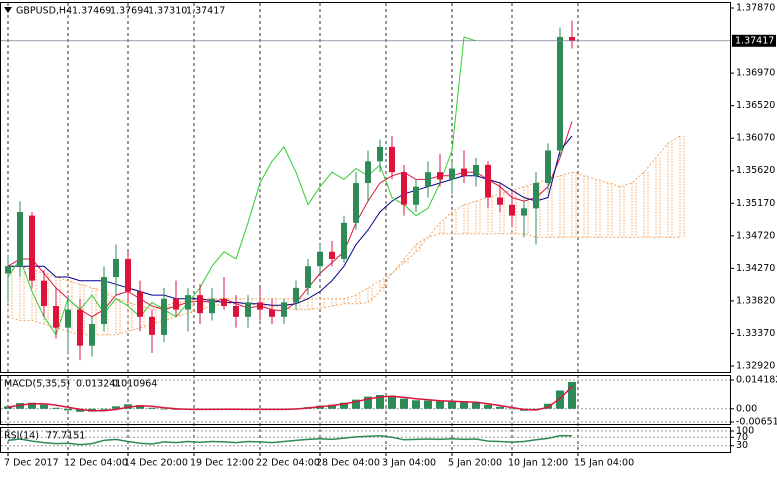  Describe the element at coordinates (755, 235) in the screenshot. I see `y-tick-label: 1.34720` at that location.